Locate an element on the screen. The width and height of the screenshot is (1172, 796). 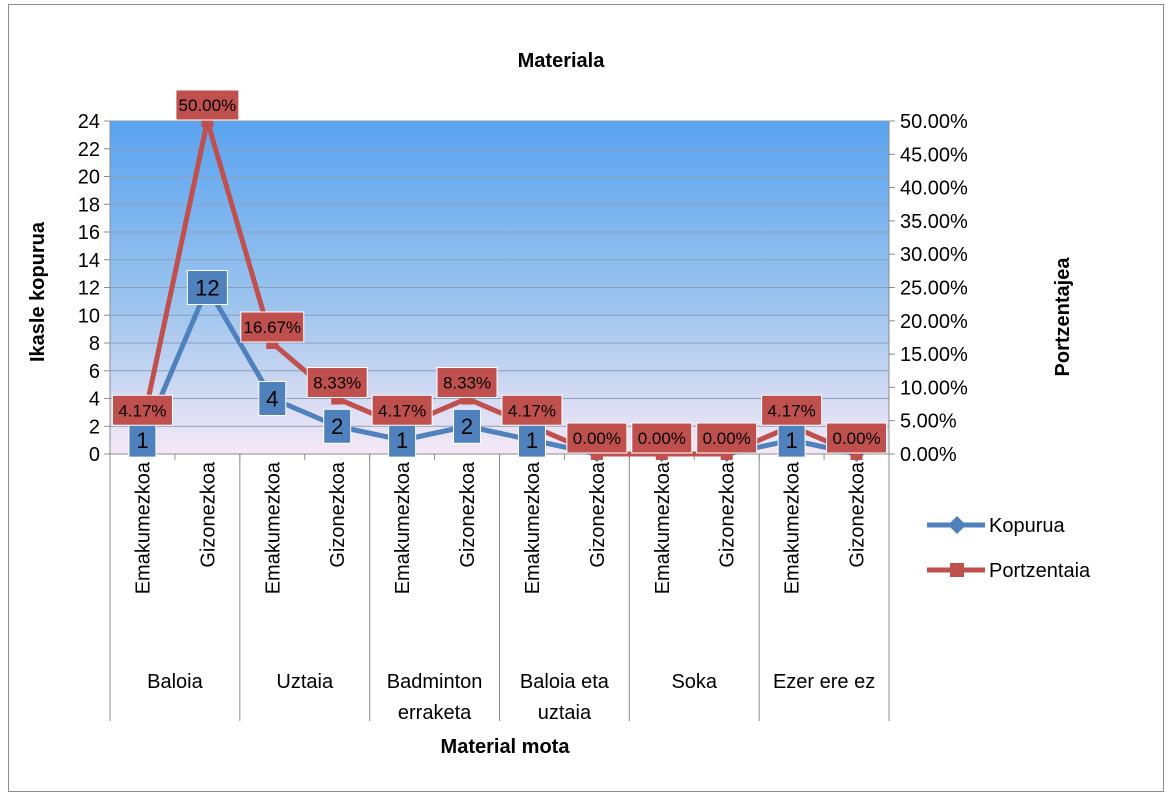
data-label-text: 50.00% is located at coordinates (208, 105).